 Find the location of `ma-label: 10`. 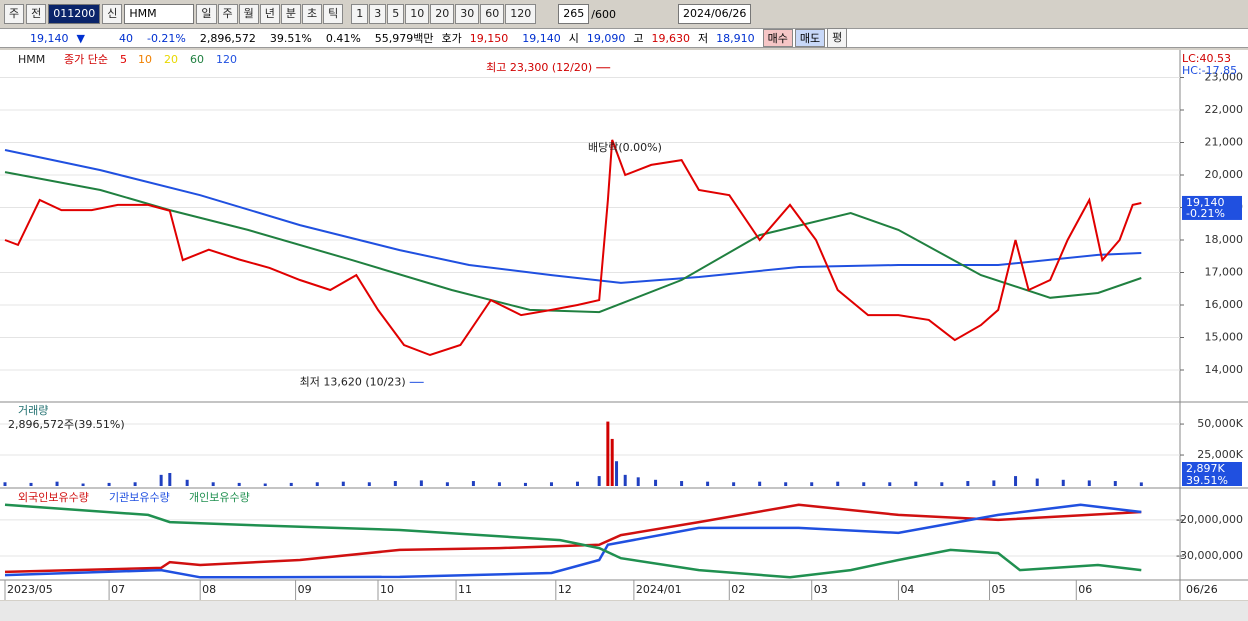

ma-label: 10 is located at coordinates (145, 59).